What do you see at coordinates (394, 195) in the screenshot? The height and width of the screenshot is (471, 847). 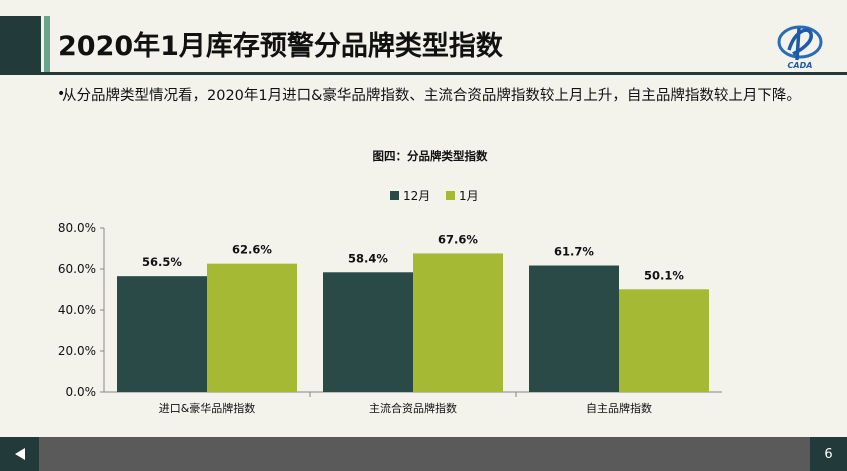 I see `legend-swatch-dec` at bounding box center [394, 195].